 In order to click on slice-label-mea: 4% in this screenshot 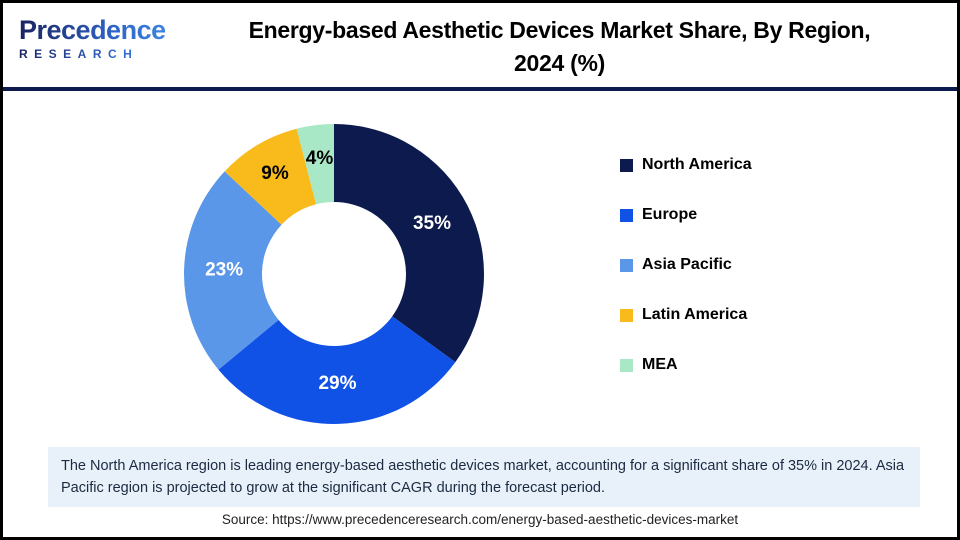, I will do `click(320, 158)`.